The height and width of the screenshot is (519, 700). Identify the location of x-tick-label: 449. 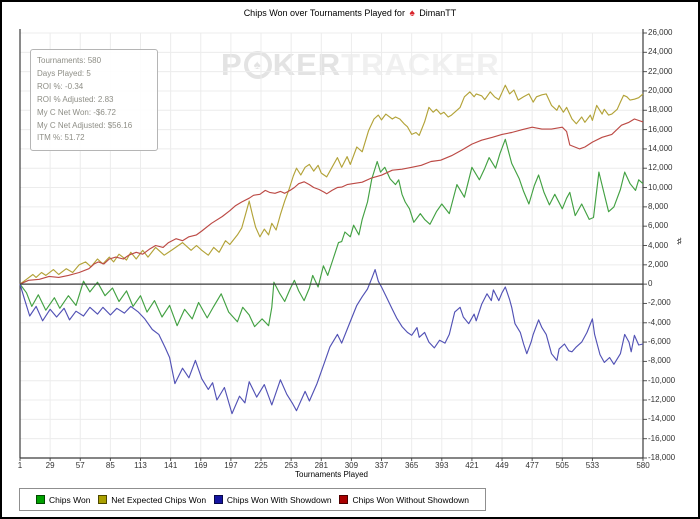
(502, 465).